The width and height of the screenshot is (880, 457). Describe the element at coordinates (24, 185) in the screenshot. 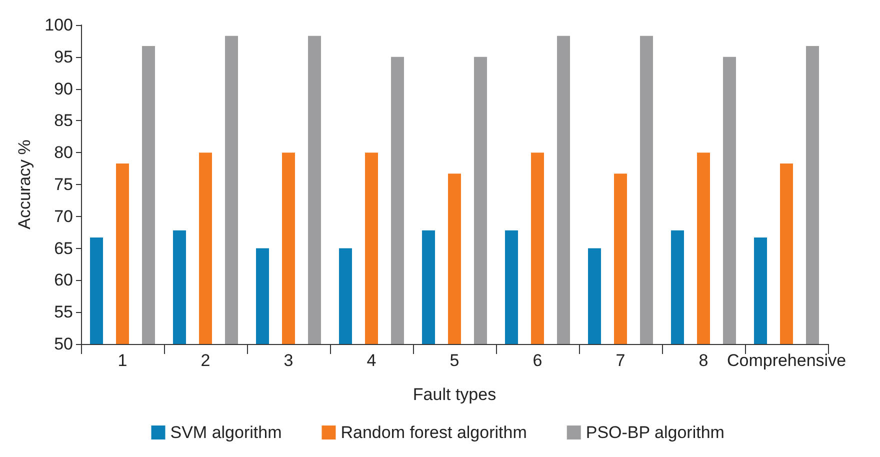

I see `y-axis-title: Accuracy %` at that location.